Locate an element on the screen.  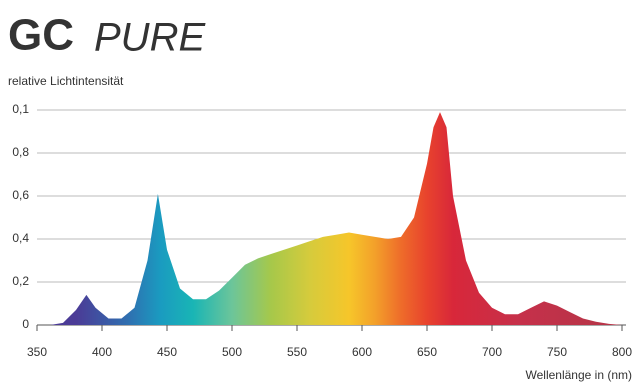
brand: PURE is located at coordinates (150, 38).